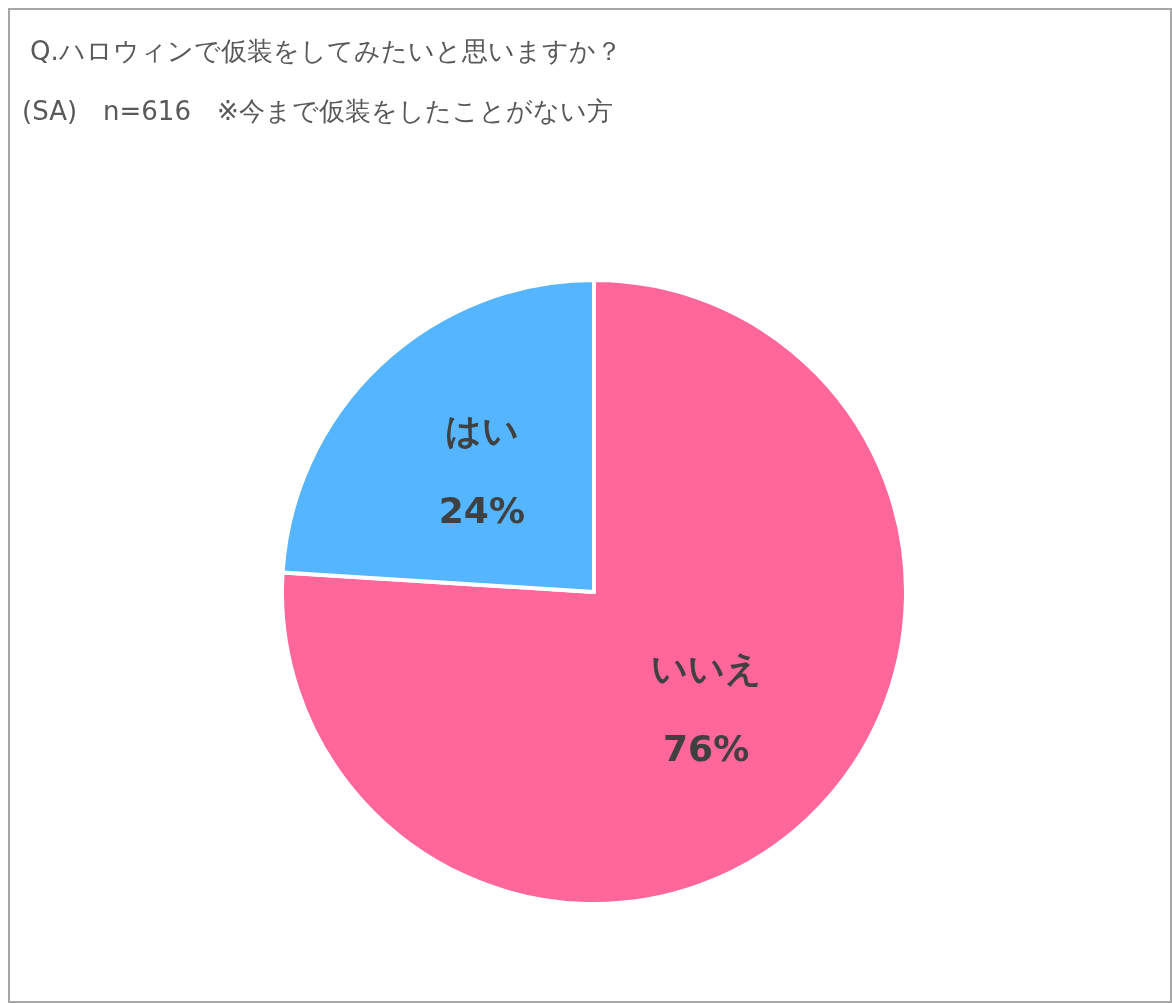  Describe the element at coordinates (481, 430) in the screenshot. I see `slice-label: はい` at that location.